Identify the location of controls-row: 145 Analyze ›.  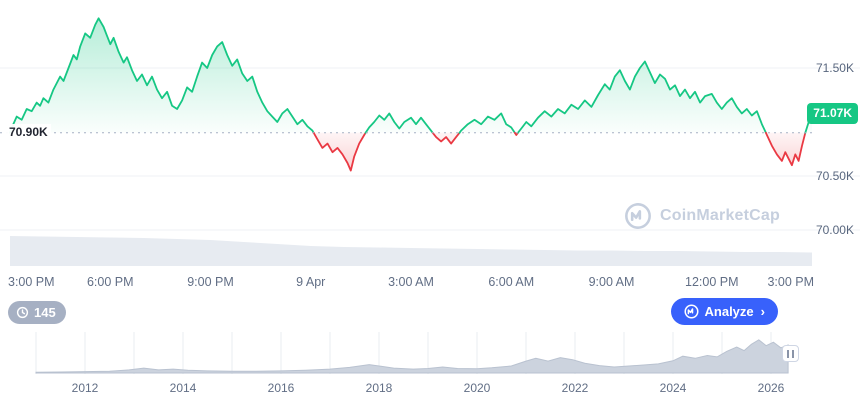
(430, 313).